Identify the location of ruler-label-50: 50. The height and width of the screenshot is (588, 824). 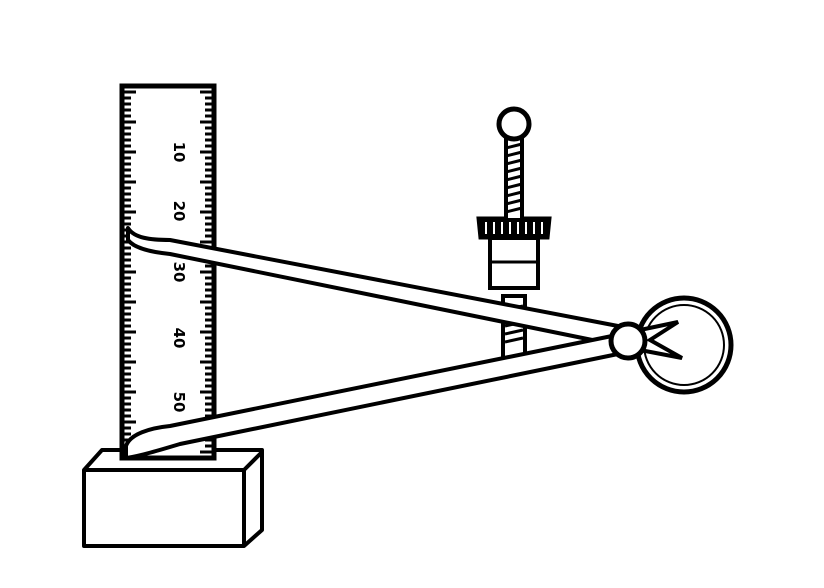
(179, 402).